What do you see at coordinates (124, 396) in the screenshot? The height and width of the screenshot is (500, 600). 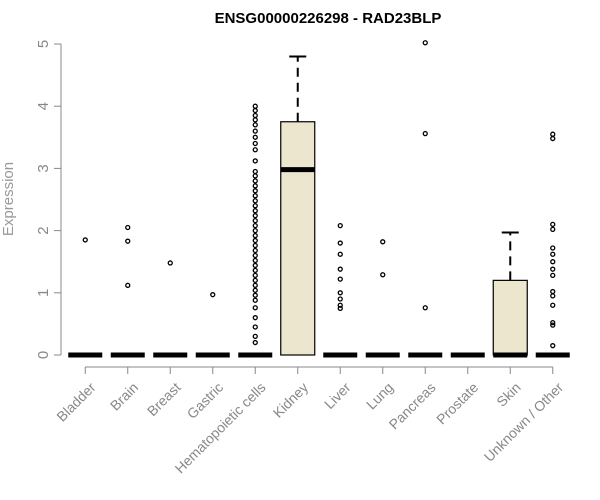 I see `category-label: Brain` at bounding box center [124, 396].